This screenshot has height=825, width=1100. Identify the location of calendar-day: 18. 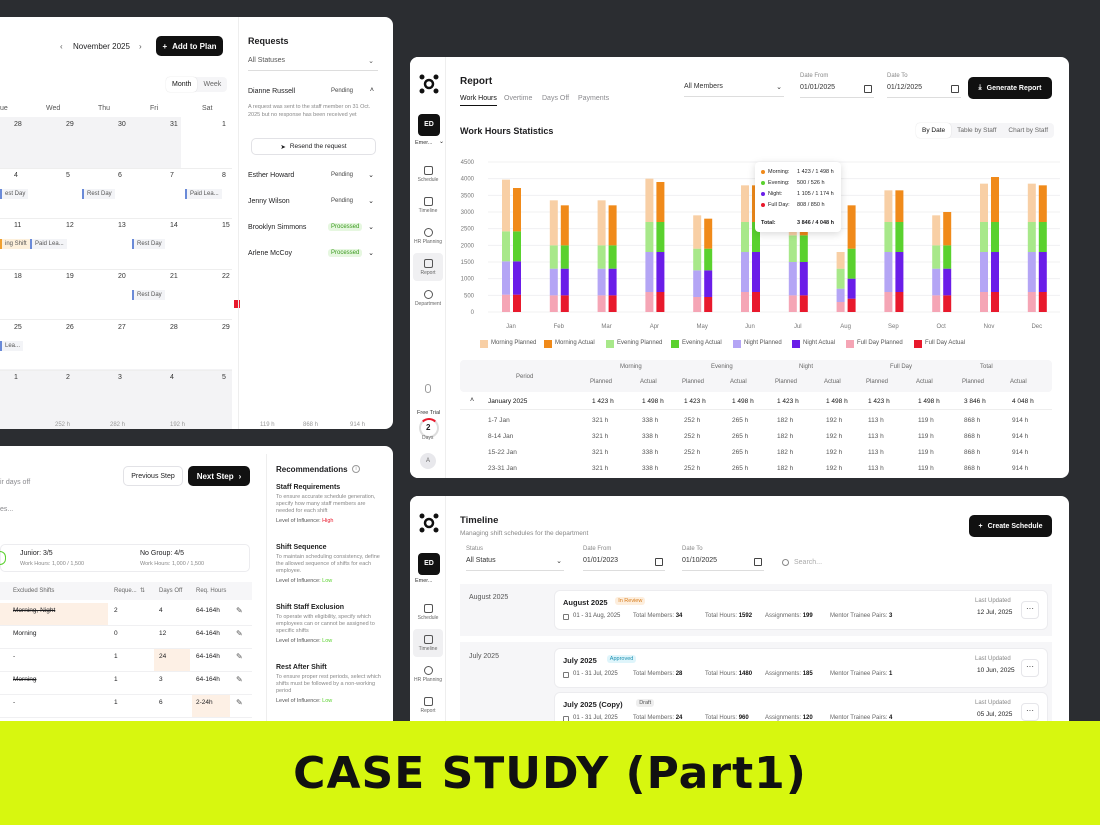
(18, 276).